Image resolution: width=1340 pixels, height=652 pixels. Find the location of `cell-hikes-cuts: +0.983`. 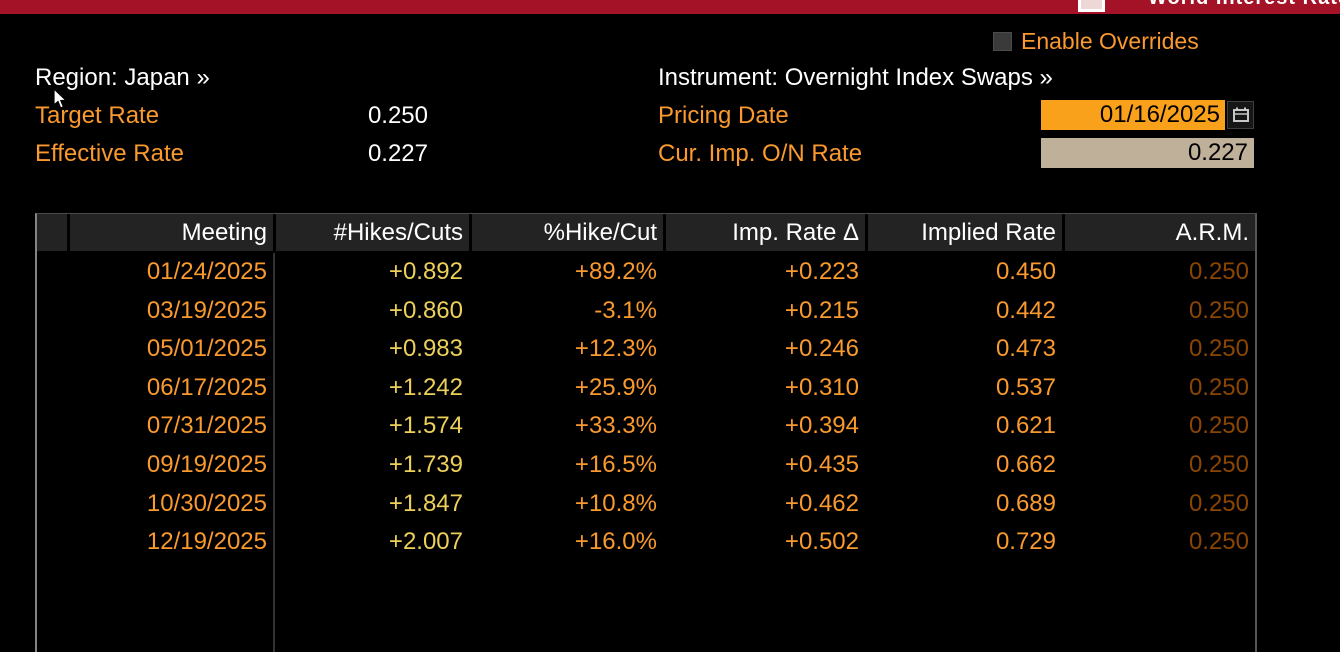

cell-hikes-cuts: +0.983 is located at coordinates (425, 349).